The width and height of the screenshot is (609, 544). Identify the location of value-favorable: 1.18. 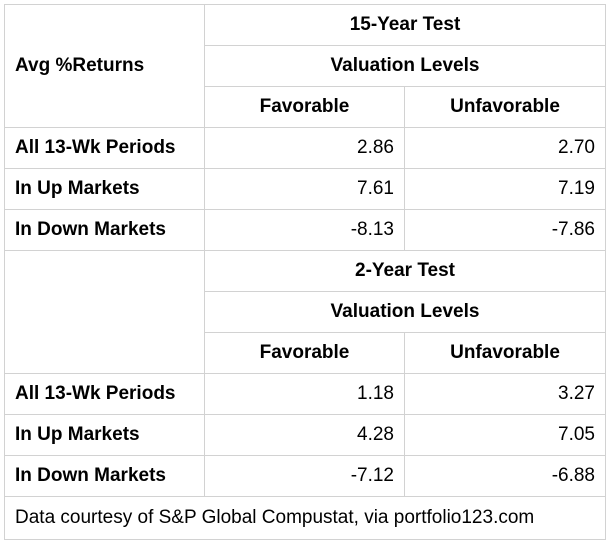
(304, 394).